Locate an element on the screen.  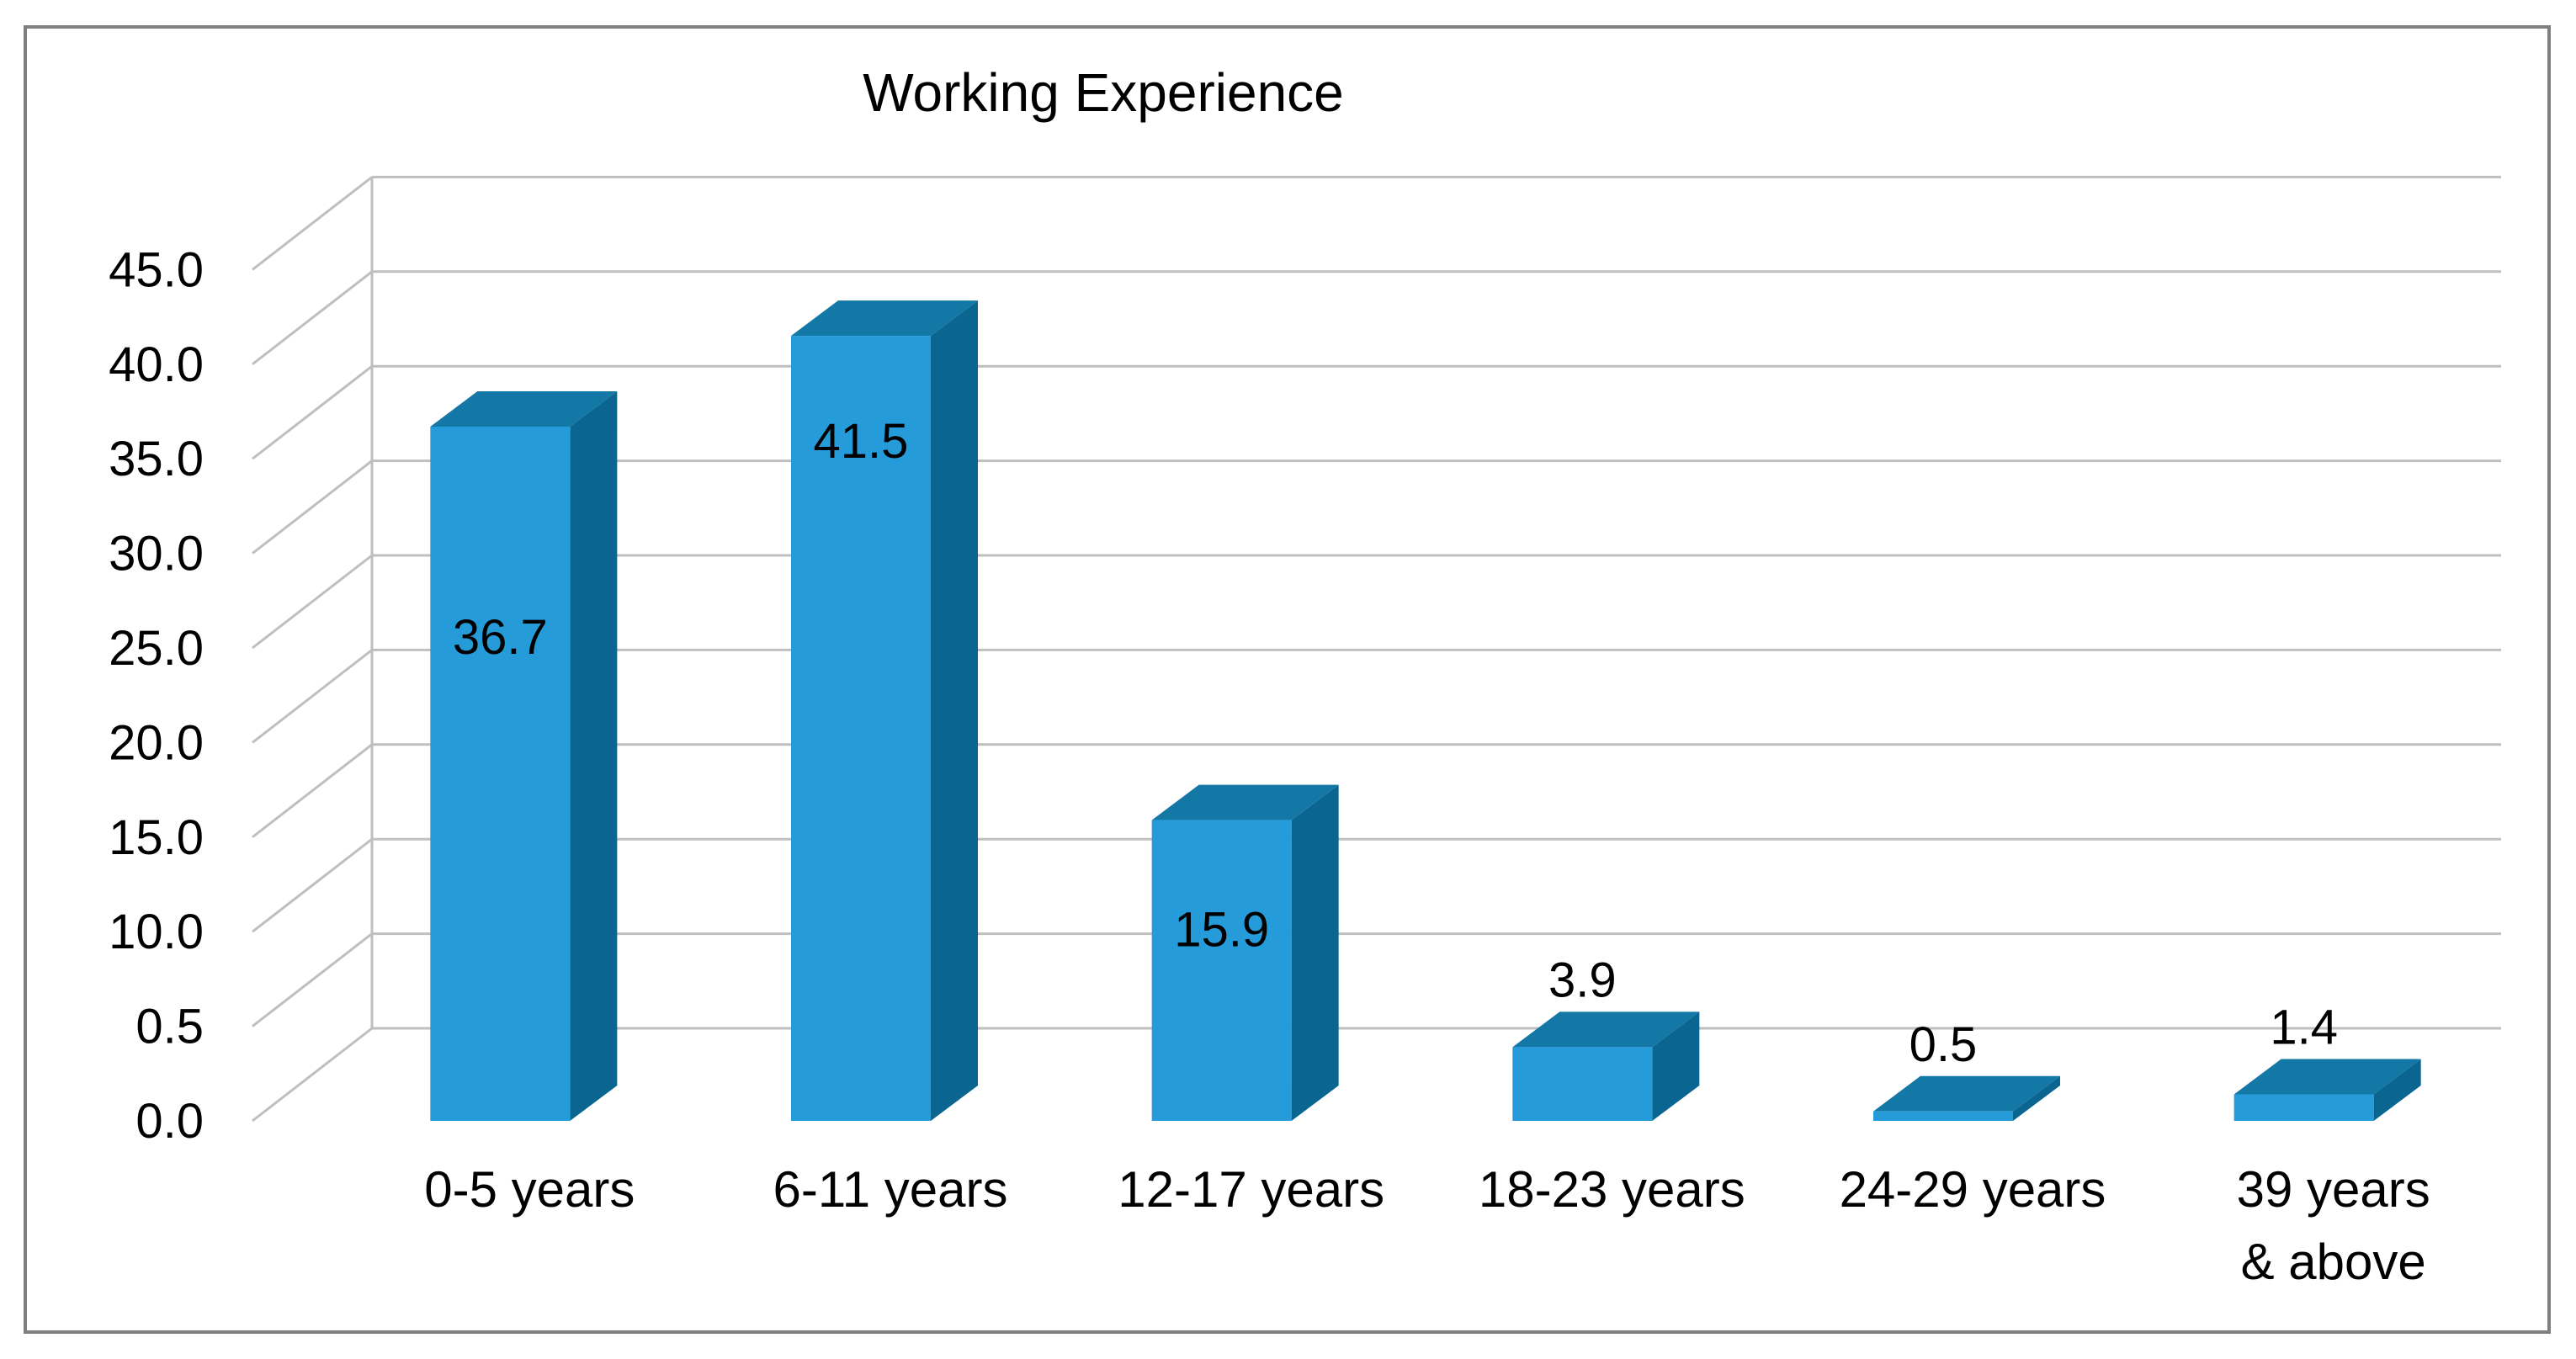
data-label: 3.9 is located at coordinates (1582, 980).